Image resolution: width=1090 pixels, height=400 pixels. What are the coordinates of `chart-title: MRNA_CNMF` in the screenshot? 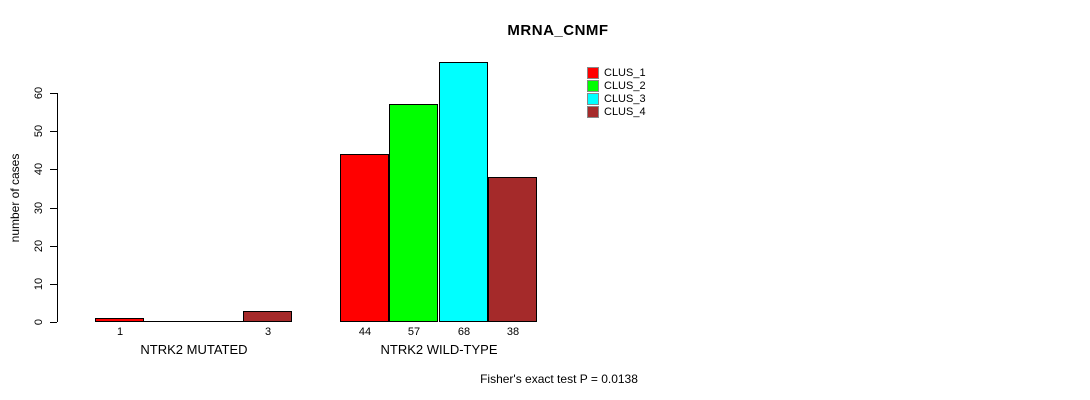 It's located at (558, 30).